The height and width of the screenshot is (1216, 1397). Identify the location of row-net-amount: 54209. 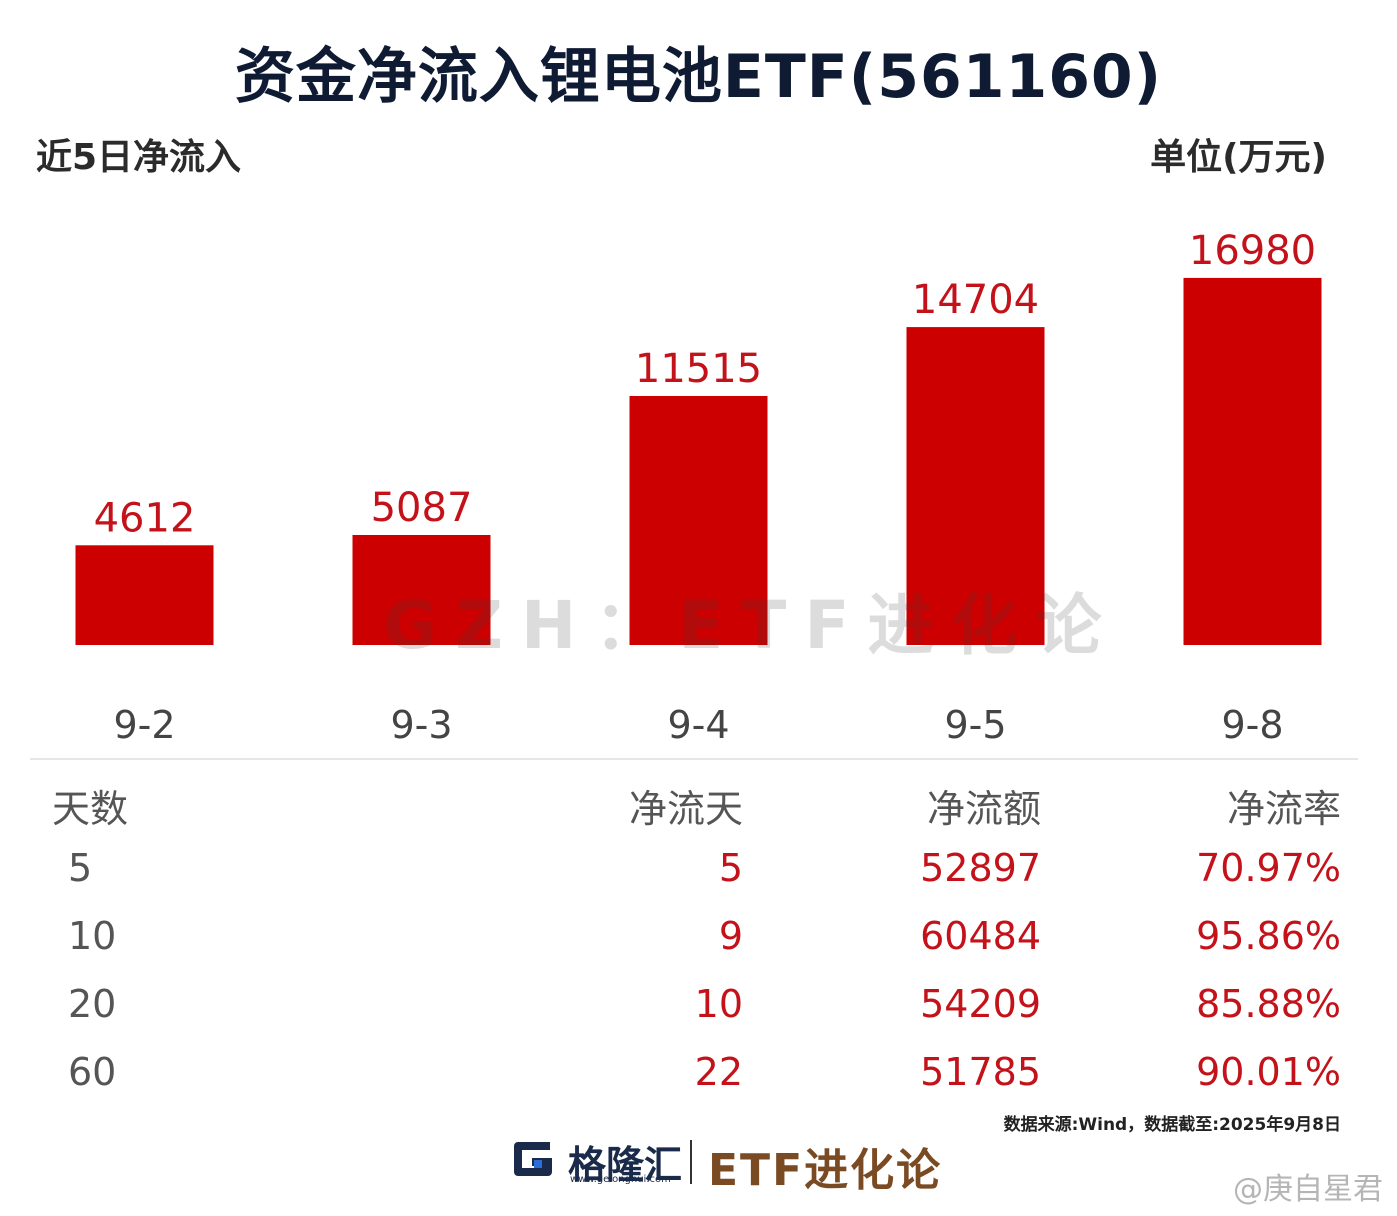
(980, 1004).